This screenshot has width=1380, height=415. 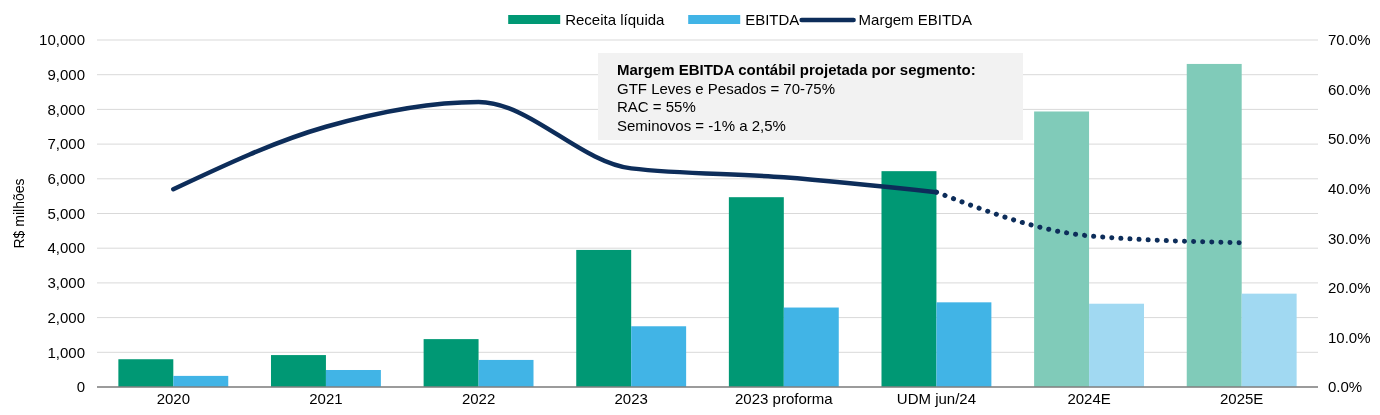 I want to click on y2-tick-label: 0.0%, so click(x=1345, y=387).